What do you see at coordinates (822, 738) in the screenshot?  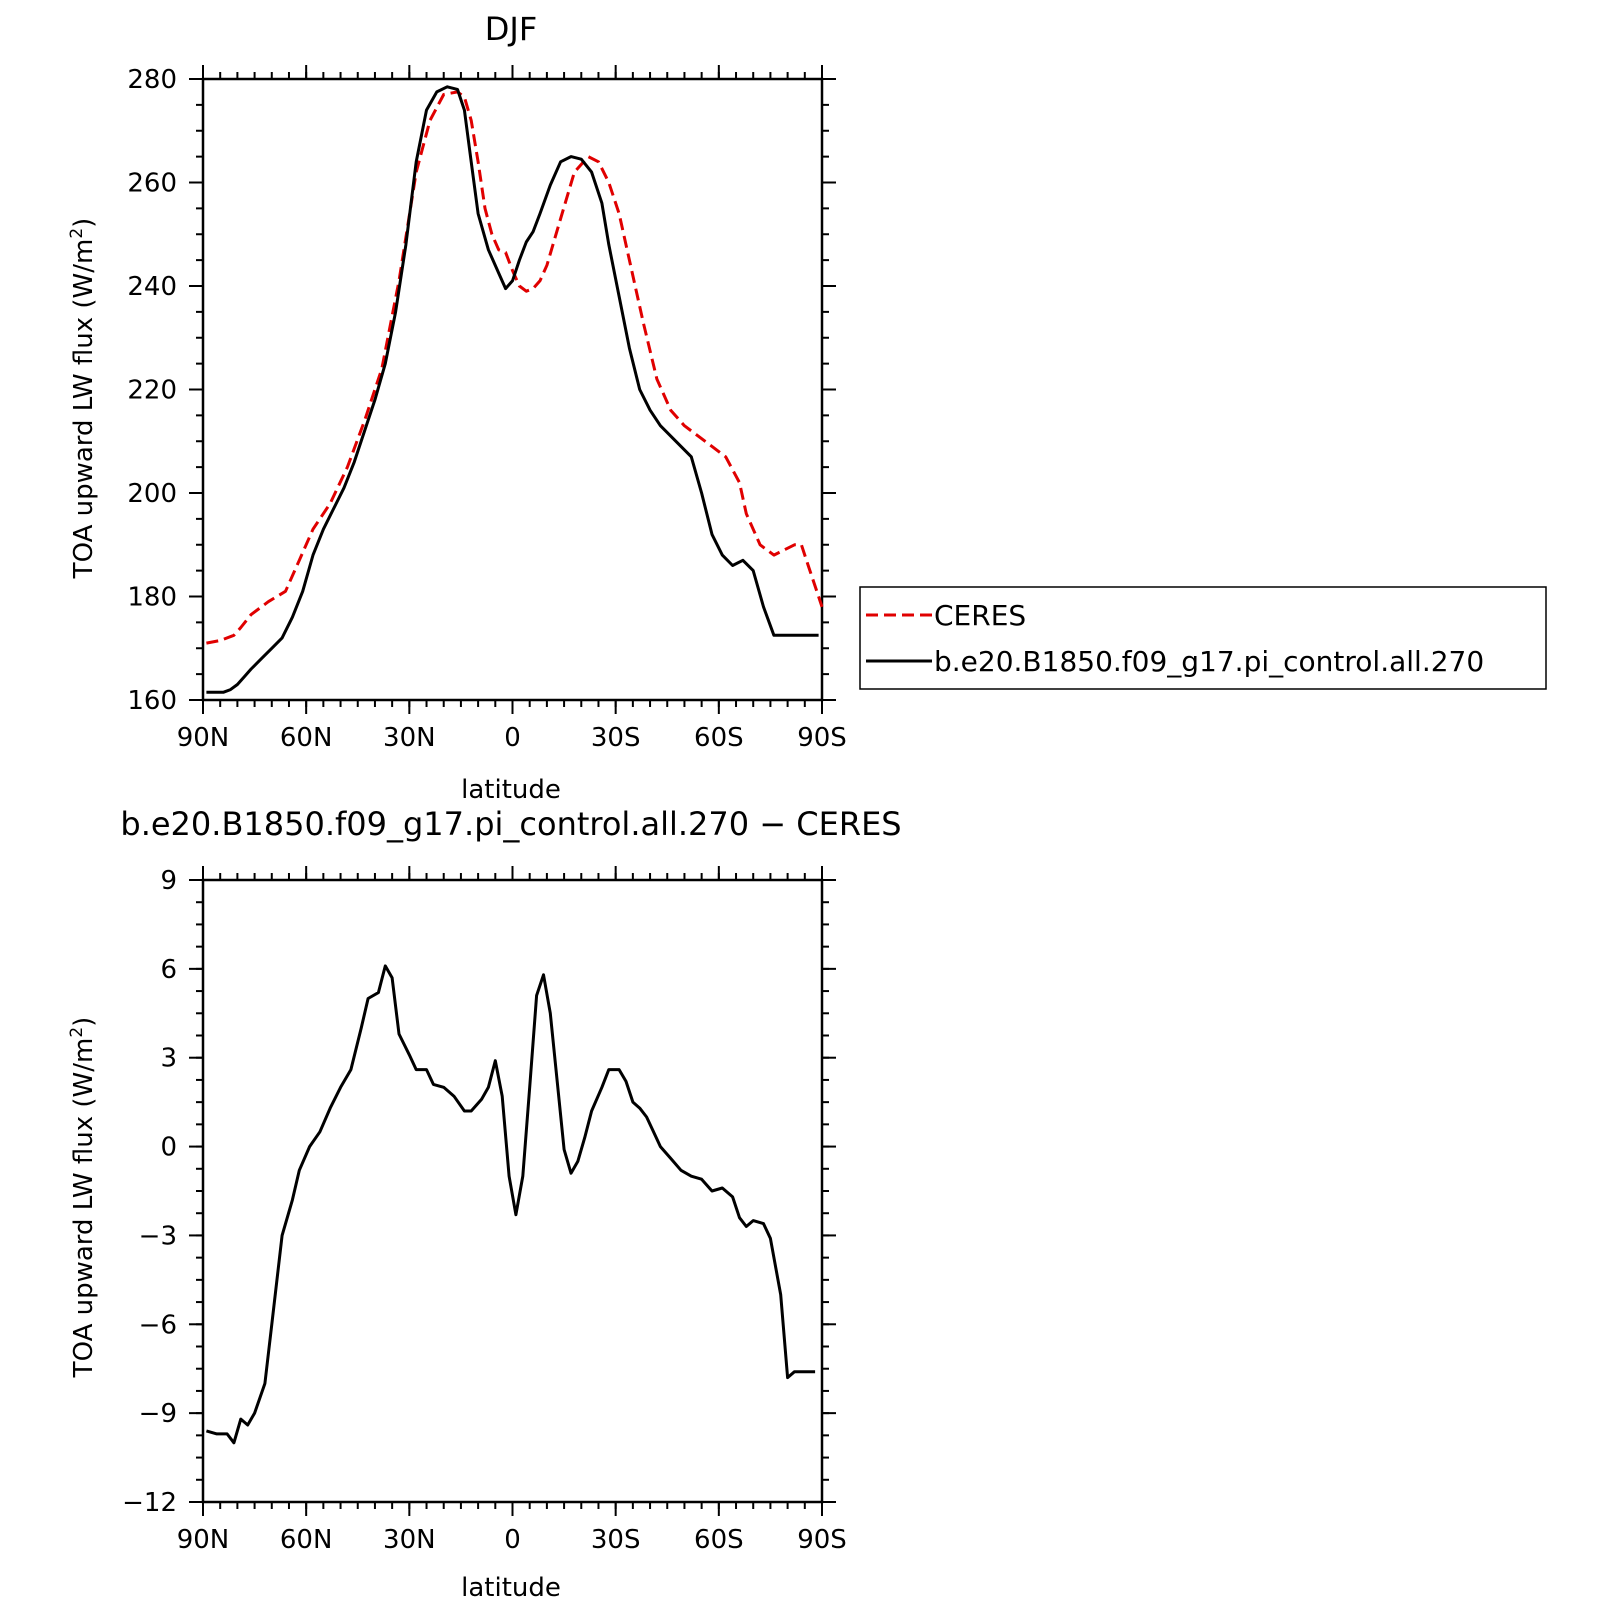 I see `top-x-tick-label: 90S` at bounding box center [822, 738].